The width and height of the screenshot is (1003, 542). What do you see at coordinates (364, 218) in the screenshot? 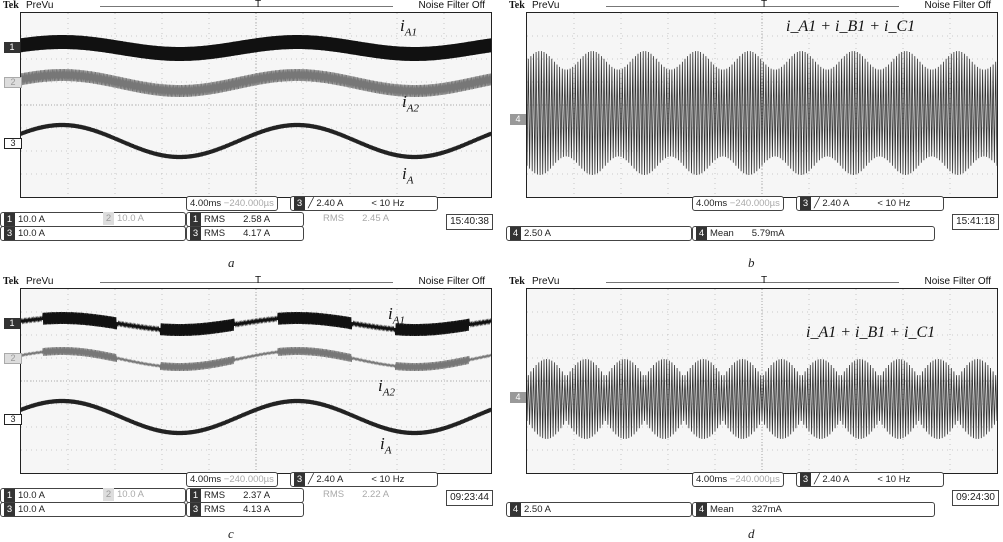
I see `measurement-rms: RMS 2.45 A` at bounding box center [364, 218].